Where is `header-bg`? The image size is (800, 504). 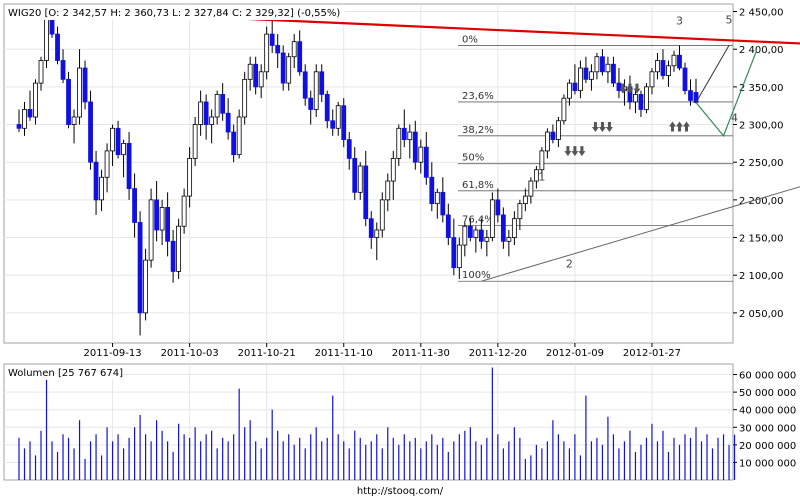
header-bg is located at coordinates (175, 12).